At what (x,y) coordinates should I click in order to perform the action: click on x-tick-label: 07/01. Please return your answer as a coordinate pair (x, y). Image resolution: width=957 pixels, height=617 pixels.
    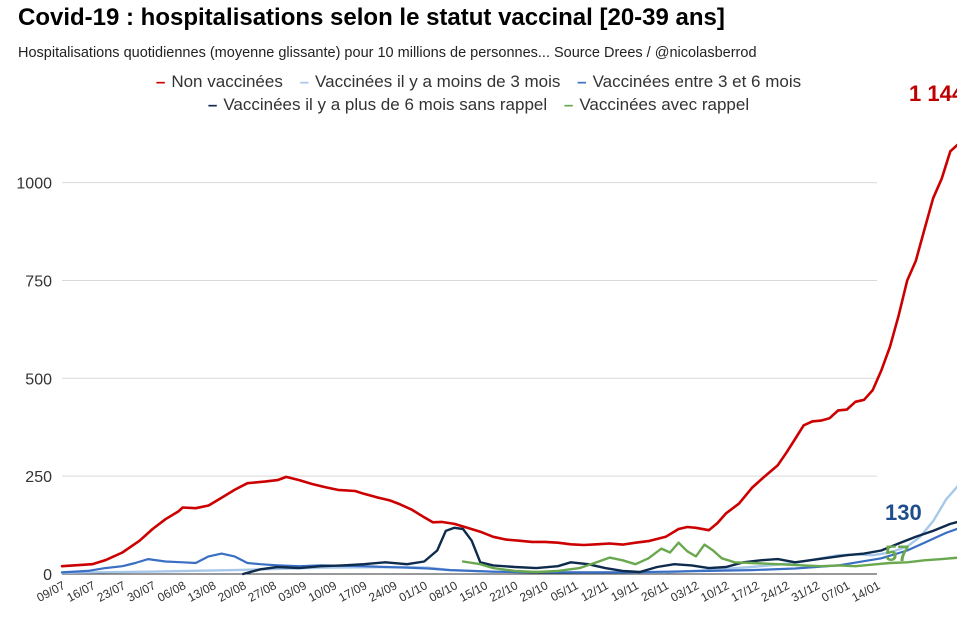
    Looking at the image, I should click on (835, 591).